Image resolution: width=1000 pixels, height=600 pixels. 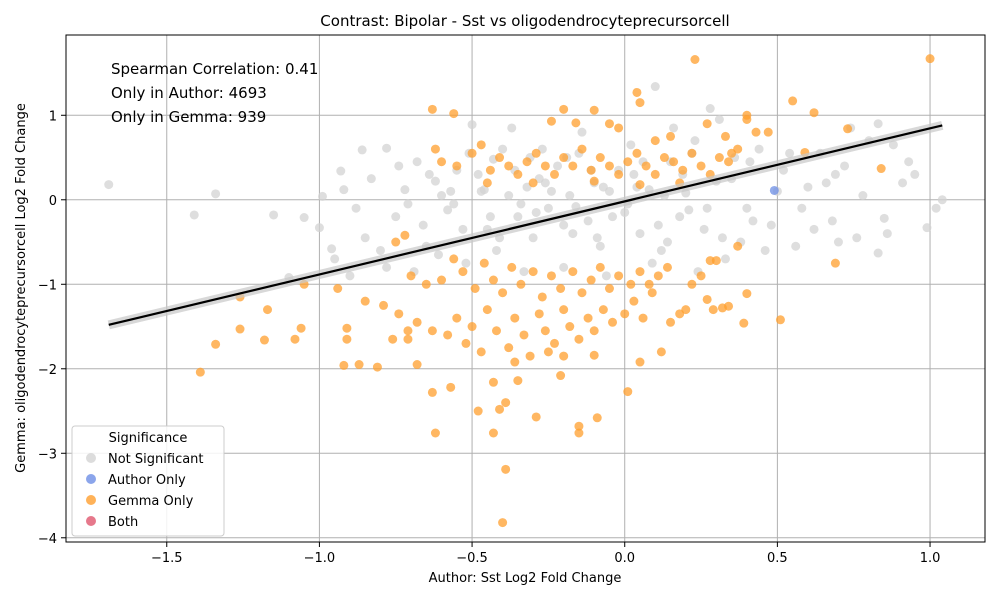 What do you see at coordinates (53, 116) in the screenshot?
I see `y-tick-label: 1` at bounding box center [53, 116].